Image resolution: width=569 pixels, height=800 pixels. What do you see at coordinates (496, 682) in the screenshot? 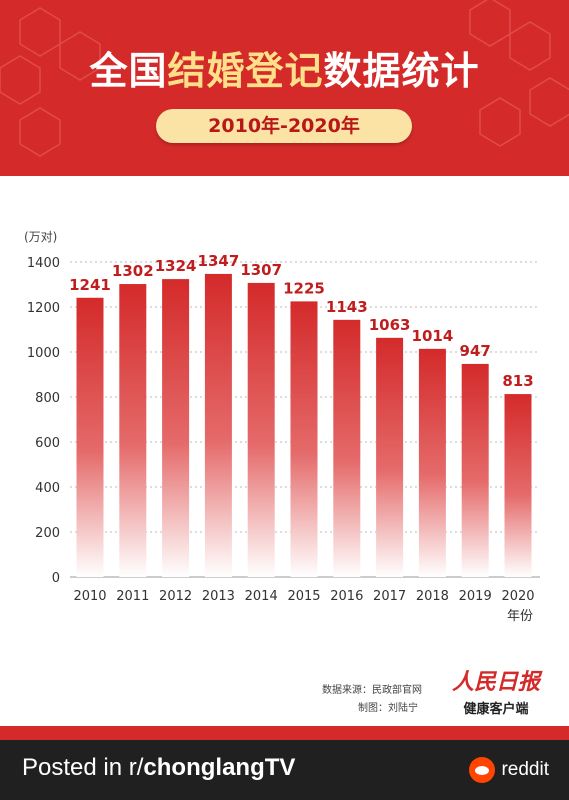
I see `brand-name: 人民日报` at bounding box center [496, 682].